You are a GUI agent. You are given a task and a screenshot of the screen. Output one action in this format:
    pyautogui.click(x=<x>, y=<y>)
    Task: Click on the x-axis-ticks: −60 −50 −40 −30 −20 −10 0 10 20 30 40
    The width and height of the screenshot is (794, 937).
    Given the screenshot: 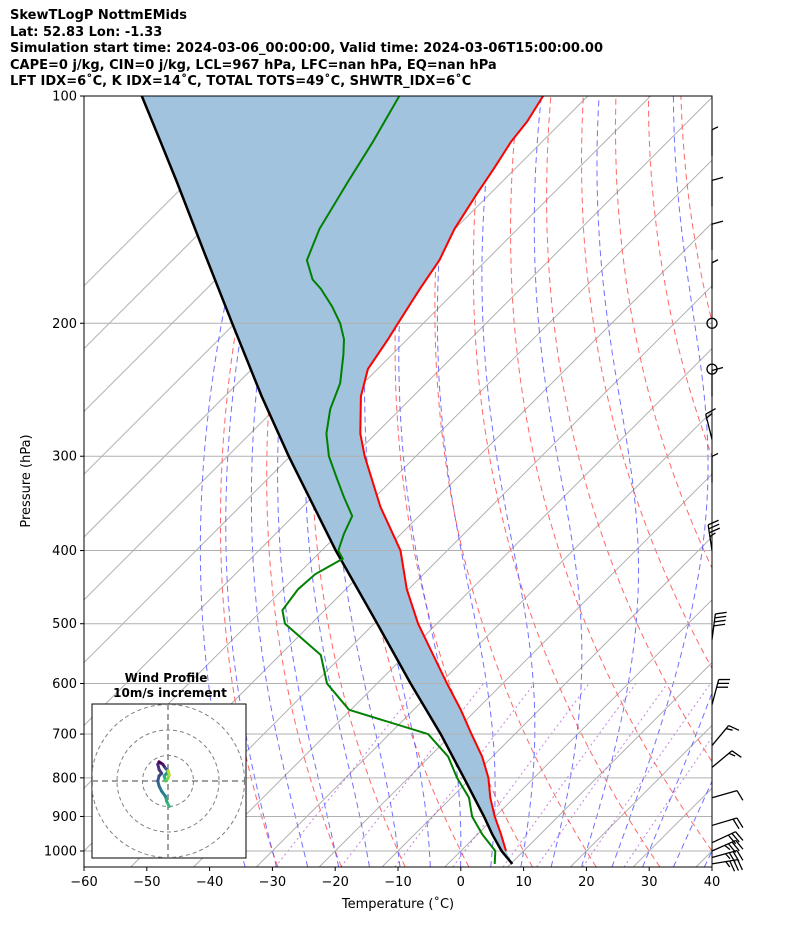 What is the action you would take?
    pyautogui.click(x=395, y=878)
    